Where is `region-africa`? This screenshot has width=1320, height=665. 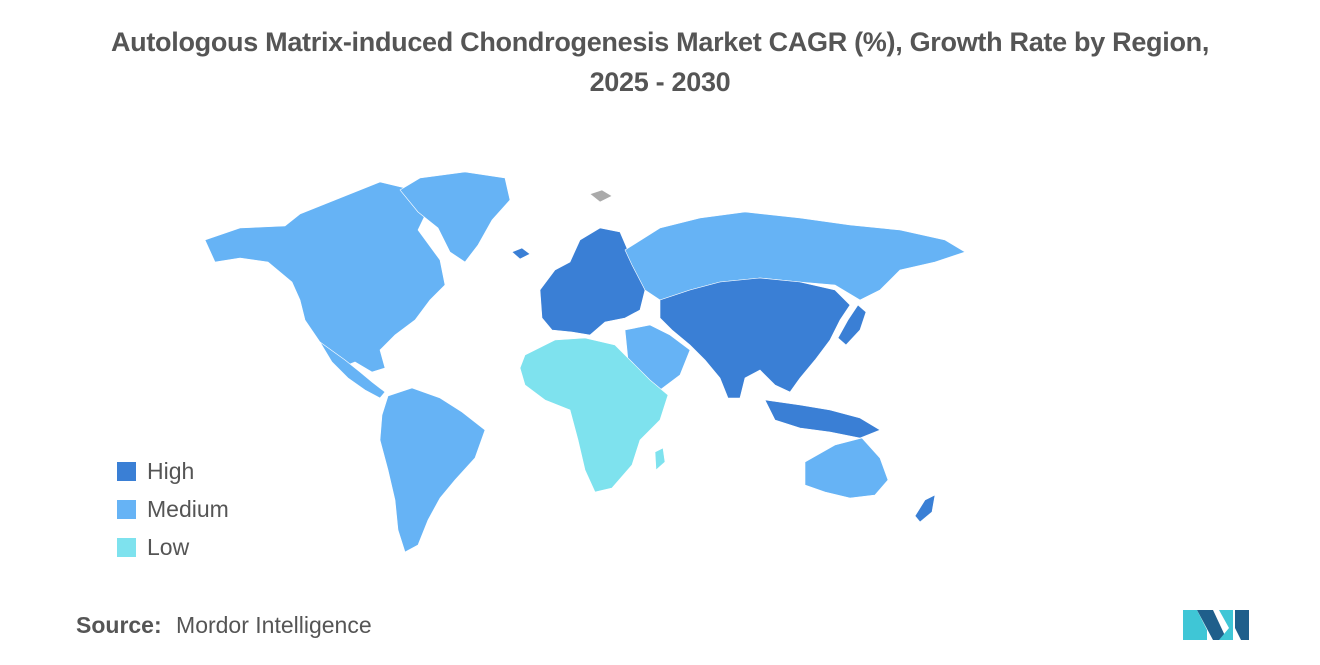 region-africa is located at coordinates (594, 415).